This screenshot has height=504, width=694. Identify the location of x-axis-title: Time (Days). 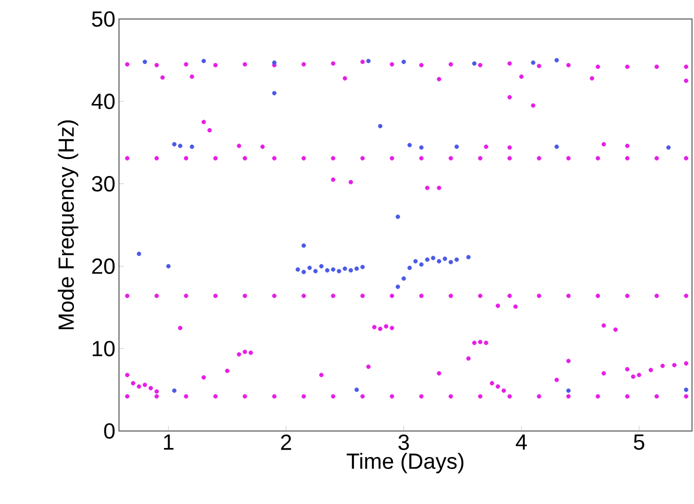
(405, 463).